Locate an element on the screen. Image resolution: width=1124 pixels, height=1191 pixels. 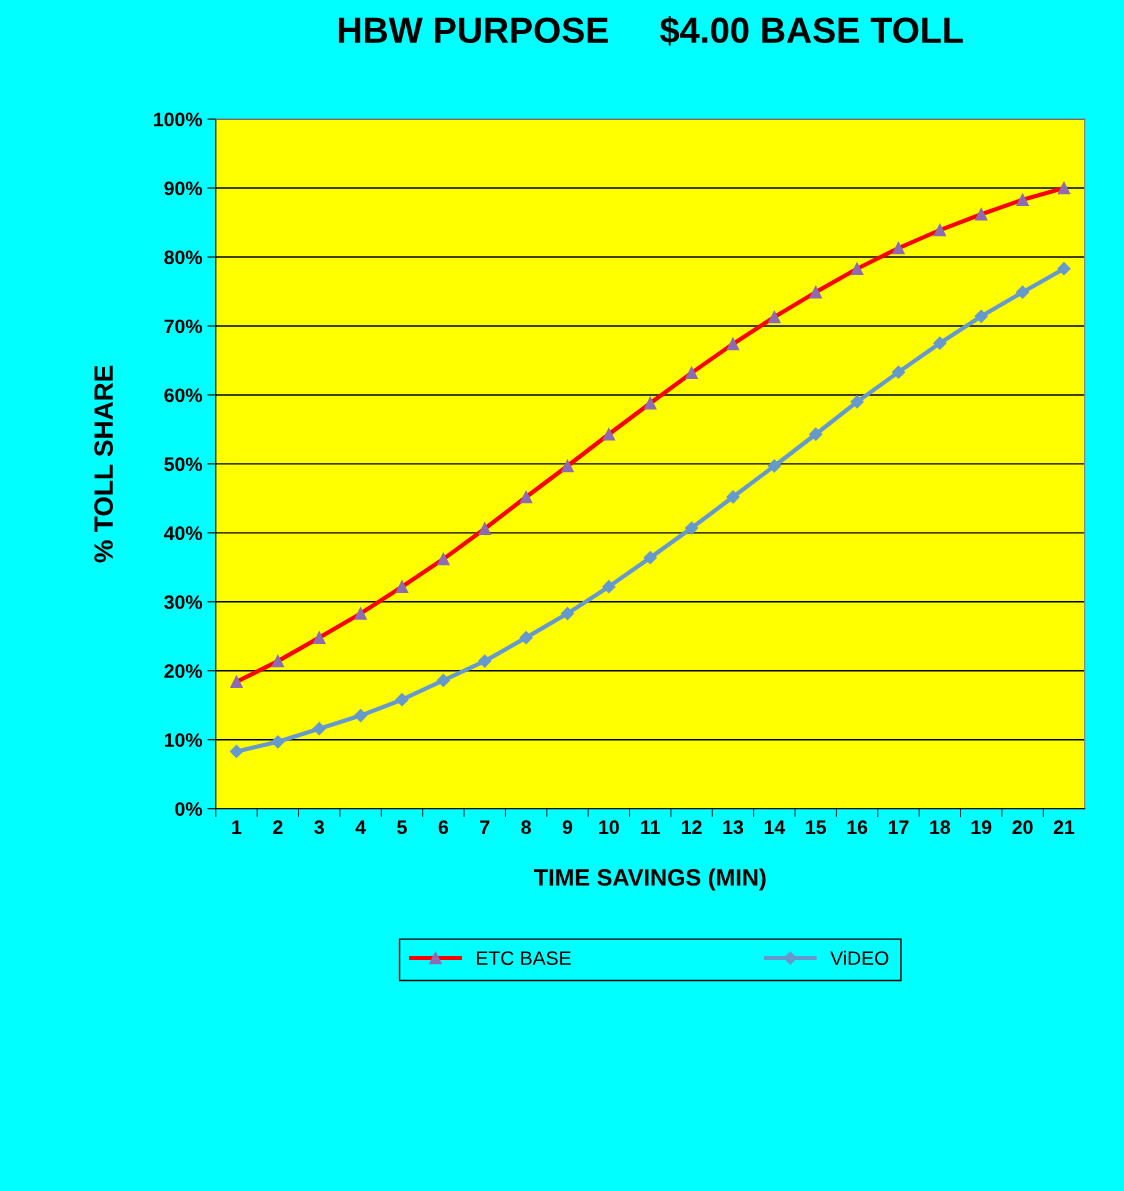
x-tick-label: 11 is located at coordinates (650, 827).